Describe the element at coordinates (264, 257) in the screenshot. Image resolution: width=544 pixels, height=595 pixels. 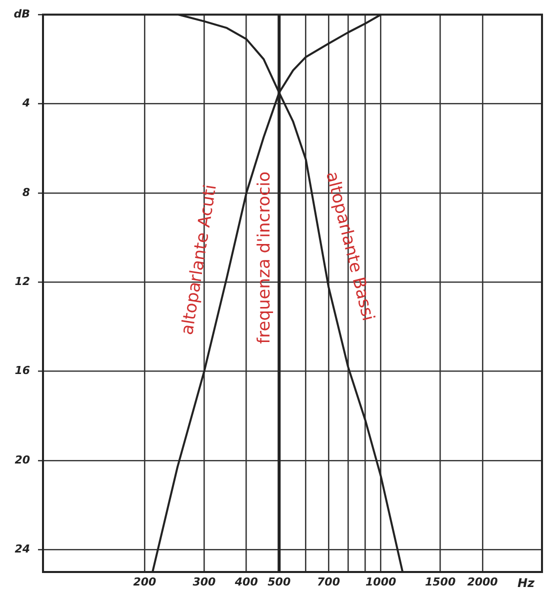
I see `ref-line-label: frequenza d'incrocio` at that location.